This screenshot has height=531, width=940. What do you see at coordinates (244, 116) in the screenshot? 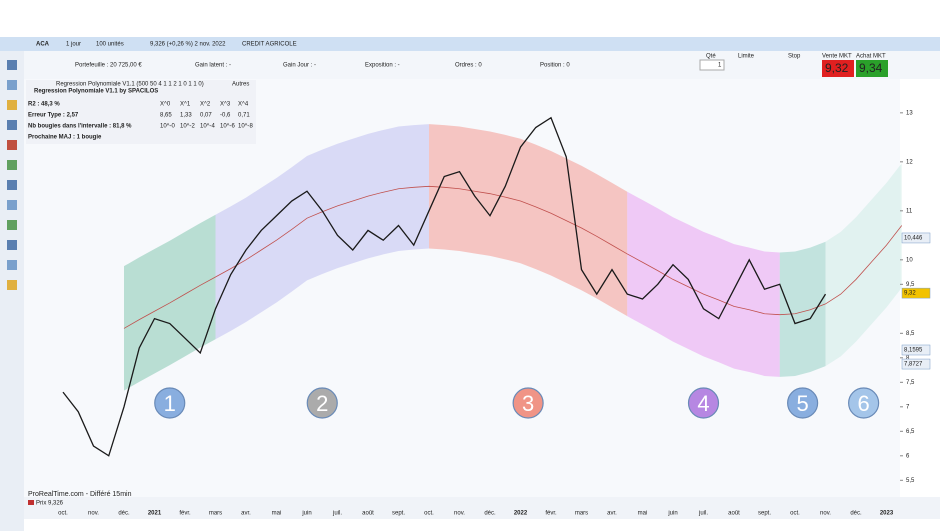
I see `indicator-cell: 0,71` at bounding box center [244, 116].